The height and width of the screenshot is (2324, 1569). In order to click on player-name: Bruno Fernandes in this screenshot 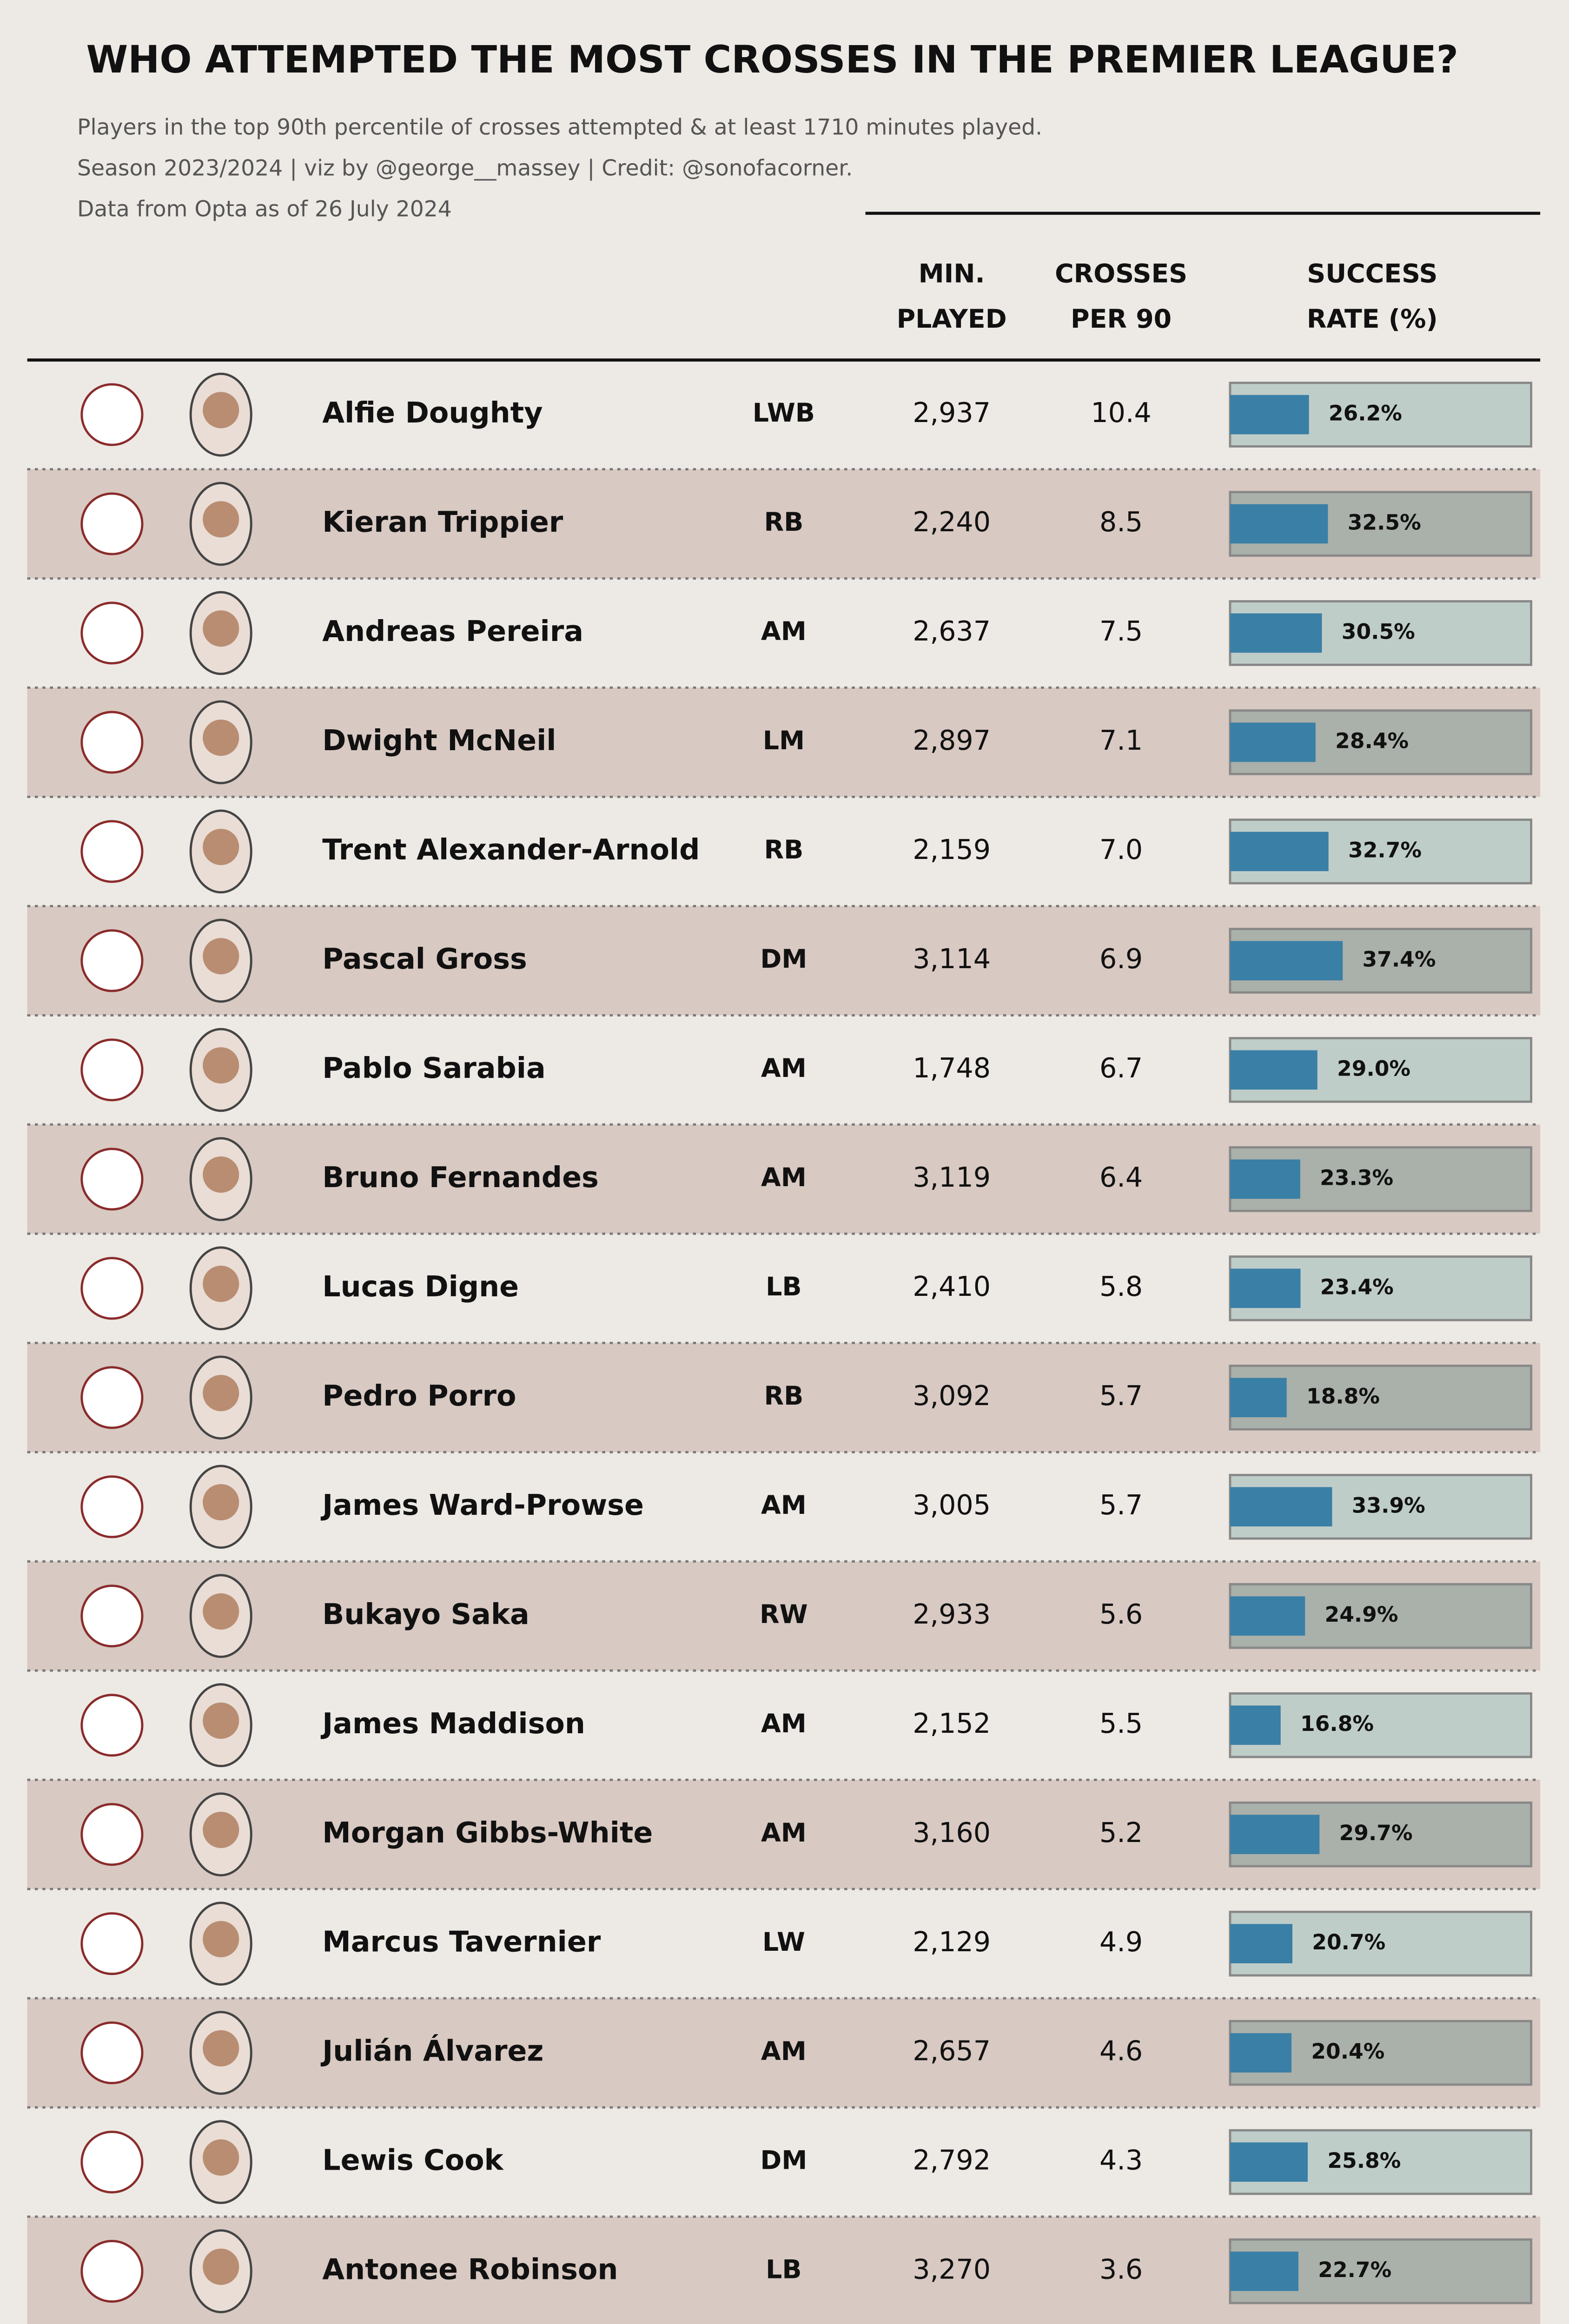, I will do `click(460, 1177)`.